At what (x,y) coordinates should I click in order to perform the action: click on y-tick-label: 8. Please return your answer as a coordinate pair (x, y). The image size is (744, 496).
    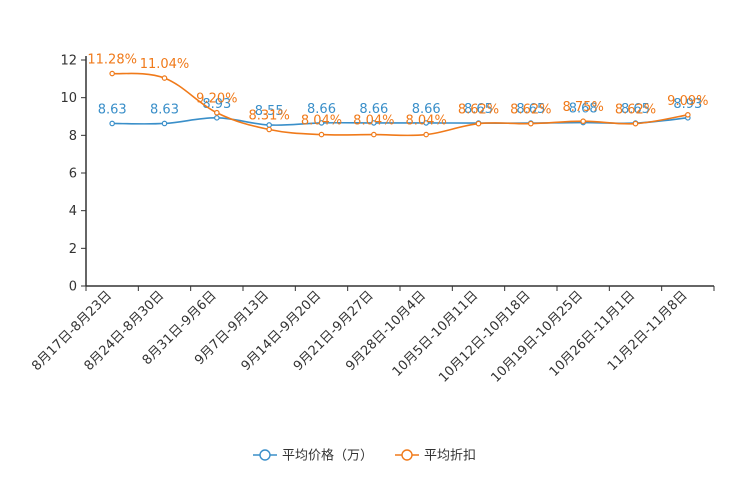
    Looking at the image, I should click on (73, 136).